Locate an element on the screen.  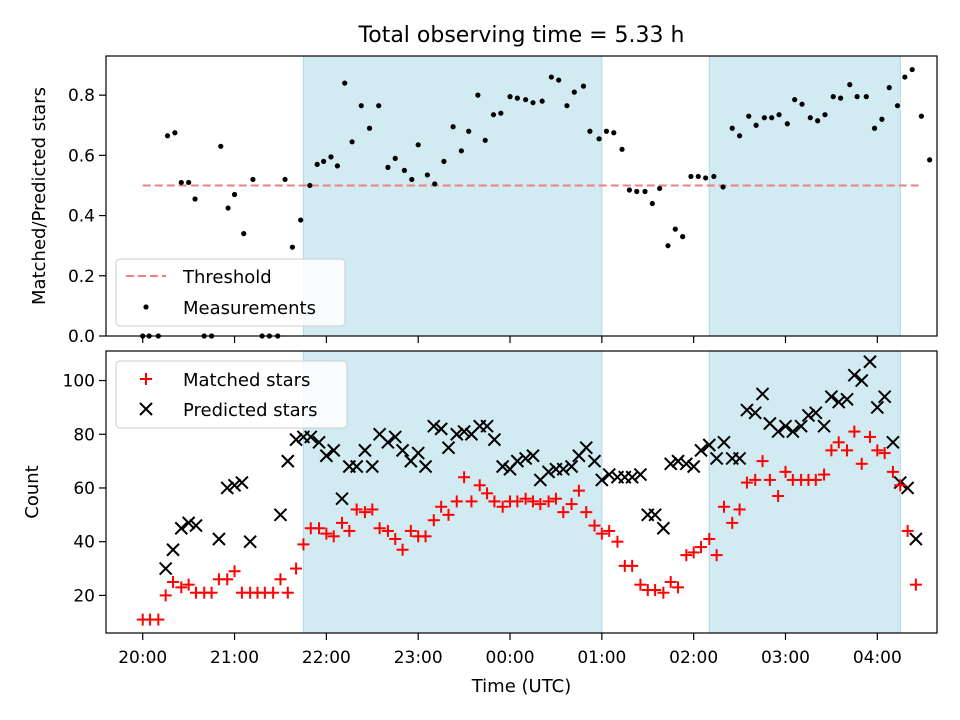
top-y-axis: 0.0 0.2 0.4 0.6 0.8 is located at coordinates (87, 216).